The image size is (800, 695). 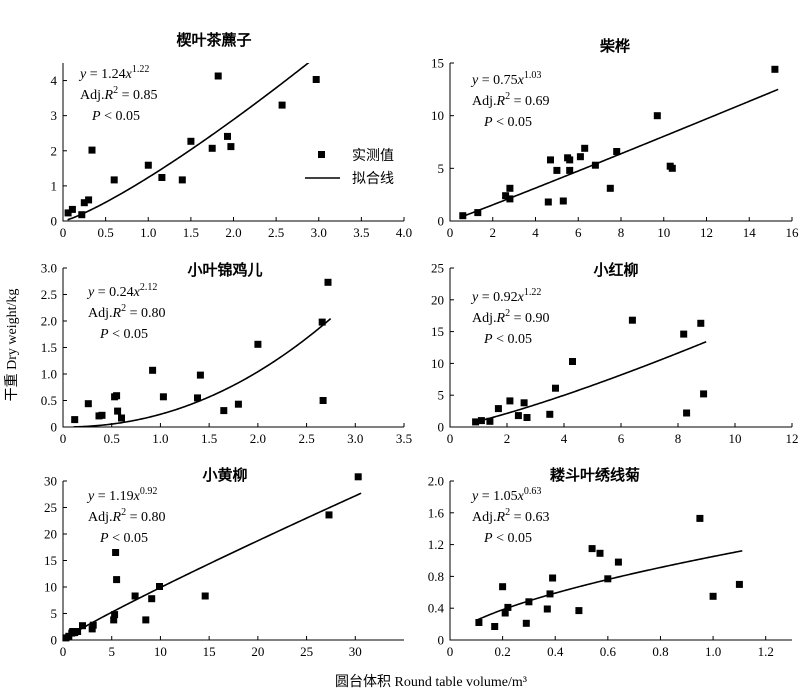 What do you see at coordinates (663, 232) in the screenshot?
I see `x-tick-label: 10` at bounding box center [663, 232].